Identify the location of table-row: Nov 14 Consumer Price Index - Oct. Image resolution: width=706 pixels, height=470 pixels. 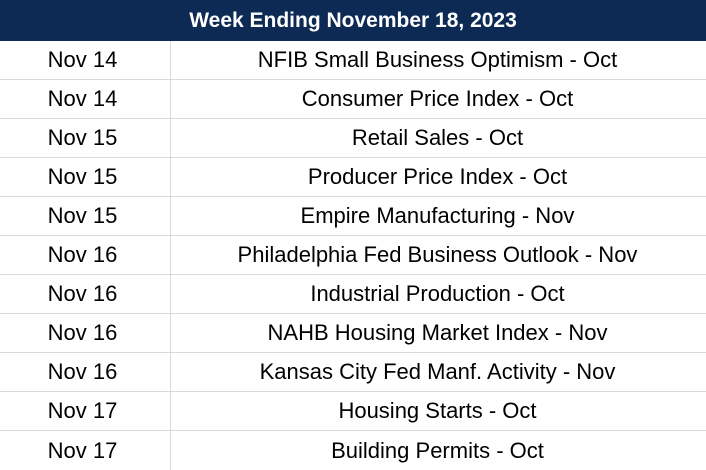
(353, 99).